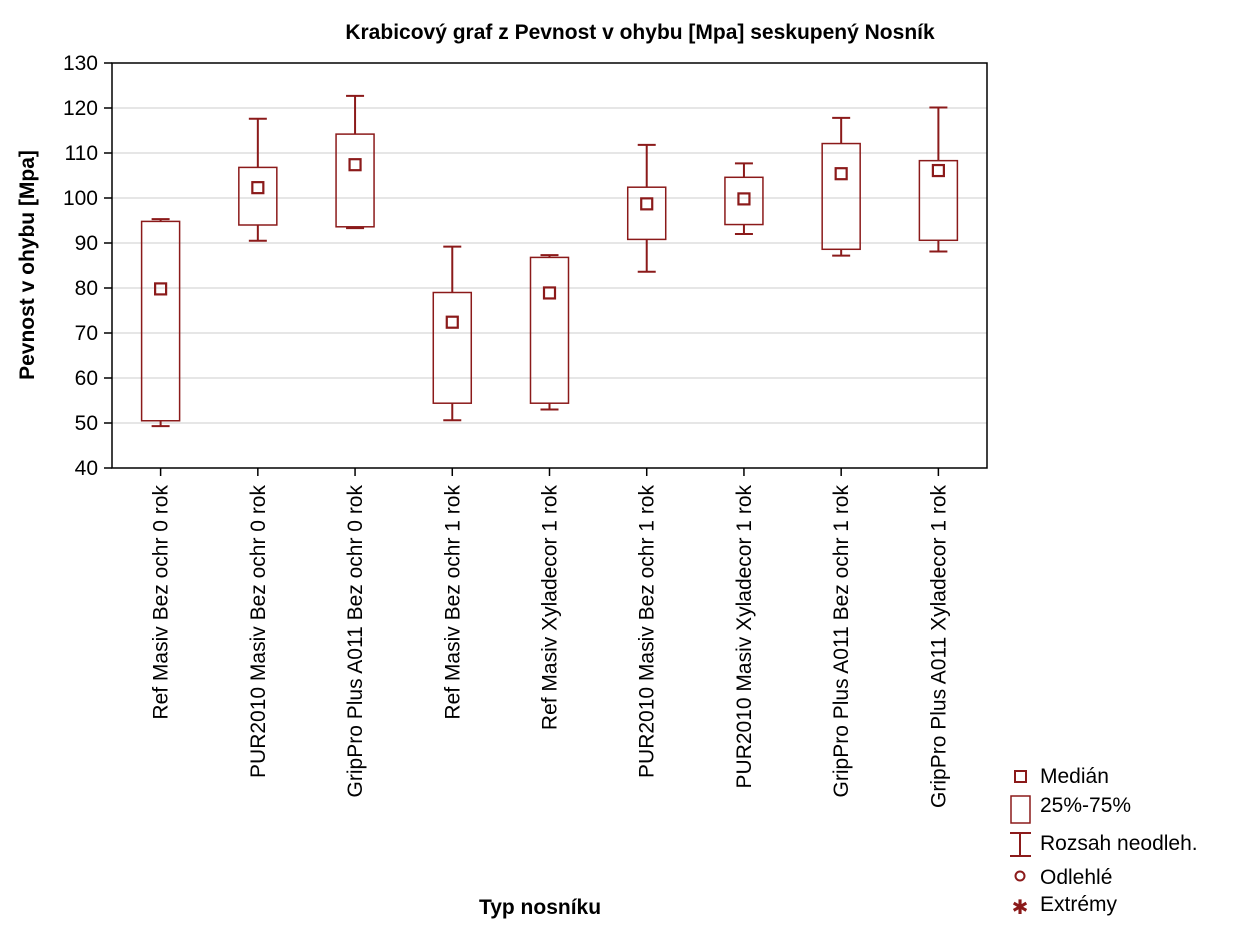 Image resolution: width=1243 pixels, height=928 pixels. What do you see at coordinates (161, 602) in the screenshot?
I see `x-tick-label: Ref Masiv Bez ochr 0 rok` at bounding box center [161, 602].